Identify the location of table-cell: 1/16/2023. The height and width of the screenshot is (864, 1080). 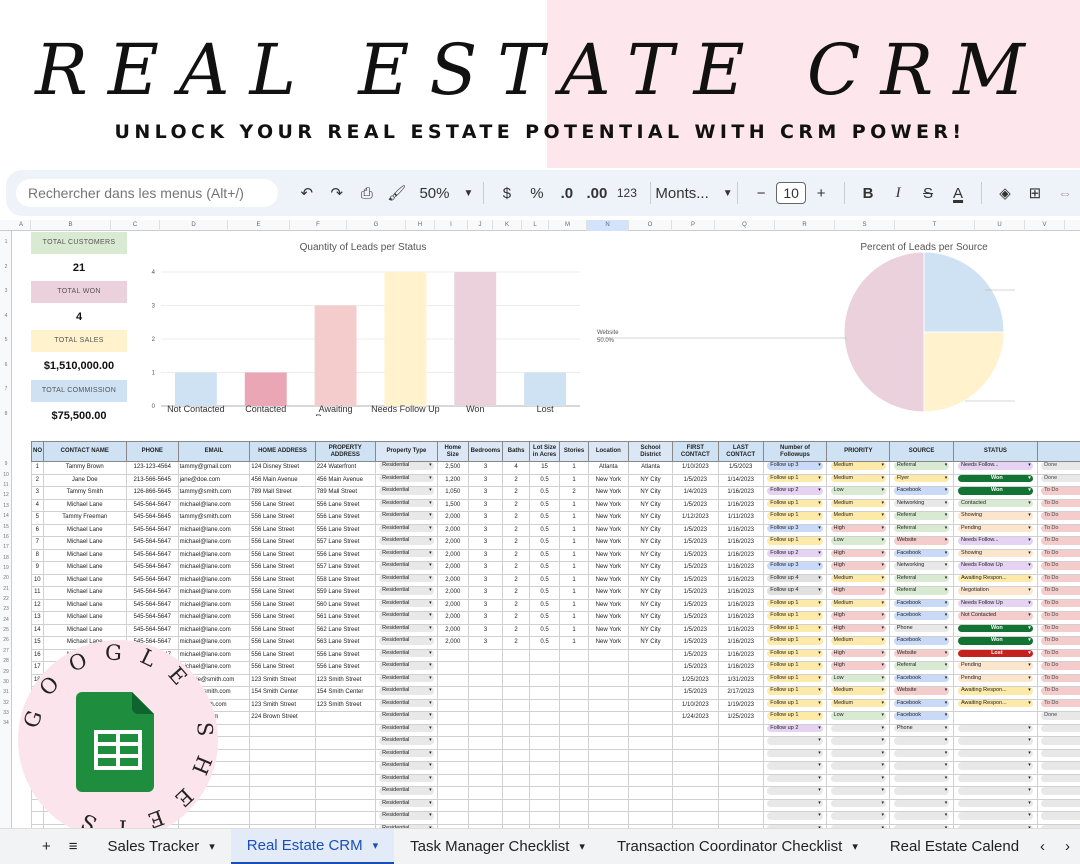
(740, 643).